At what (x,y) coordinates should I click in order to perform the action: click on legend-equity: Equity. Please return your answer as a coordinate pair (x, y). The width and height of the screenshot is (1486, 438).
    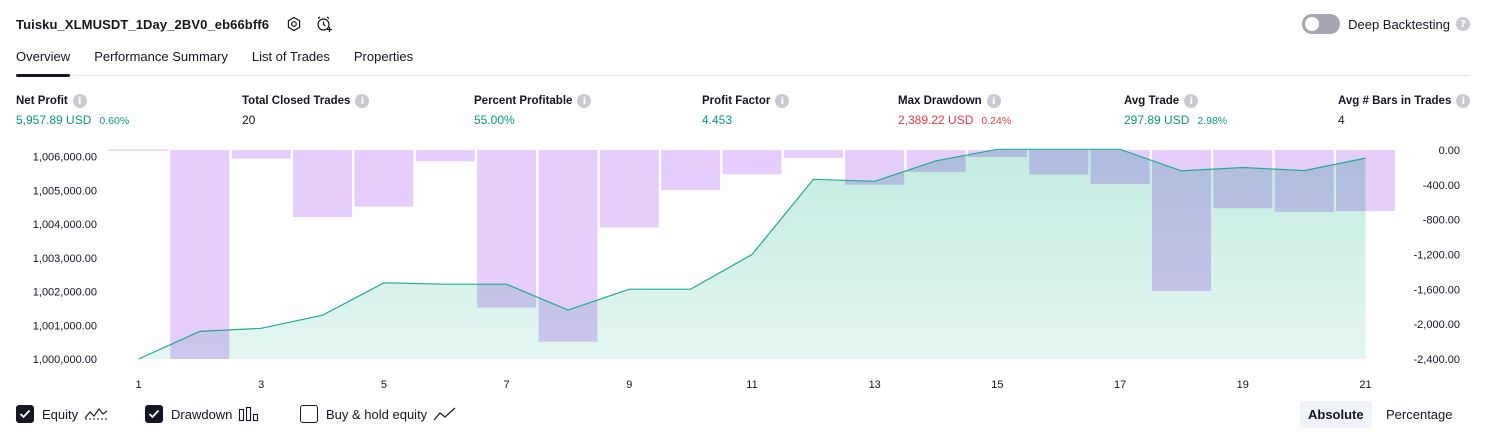
    Looking at the image, I should click on (62, 414).